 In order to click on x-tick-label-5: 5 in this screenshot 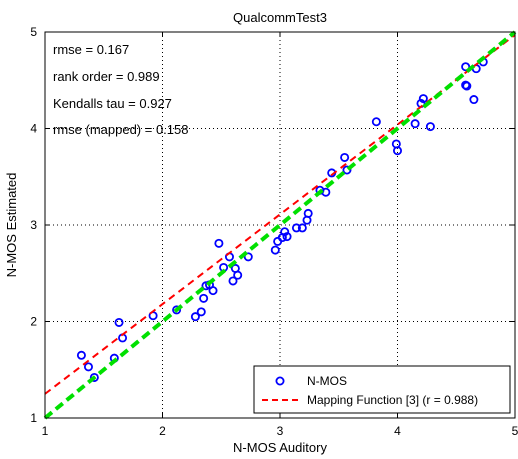, I will do `click(515, 431)`.